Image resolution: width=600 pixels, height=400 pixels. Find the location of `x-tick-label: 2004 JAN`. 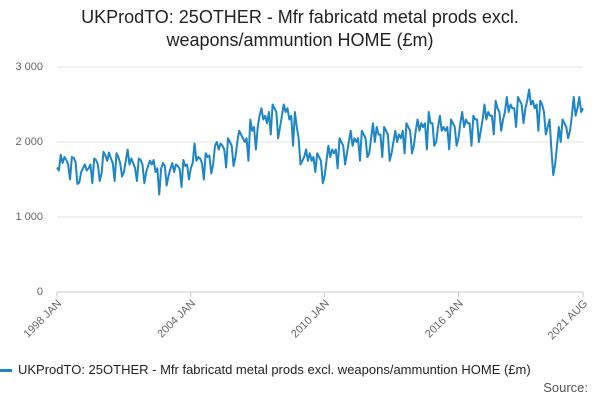

x-tick-label: 2004 JAN is located at coordinates (176, 319).